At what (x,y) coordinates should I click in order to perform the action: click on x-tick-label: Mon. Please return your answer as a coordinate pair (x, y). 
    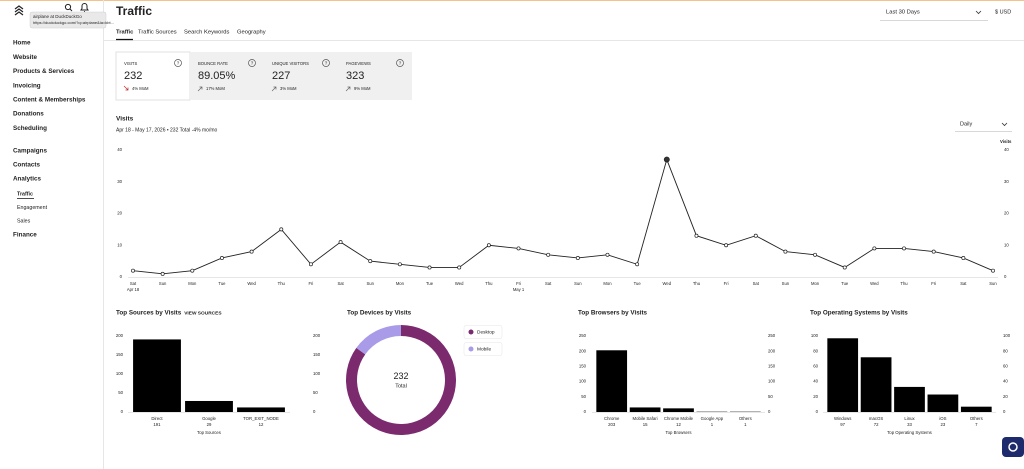
    Looking at the image, I should click on (815, 283).